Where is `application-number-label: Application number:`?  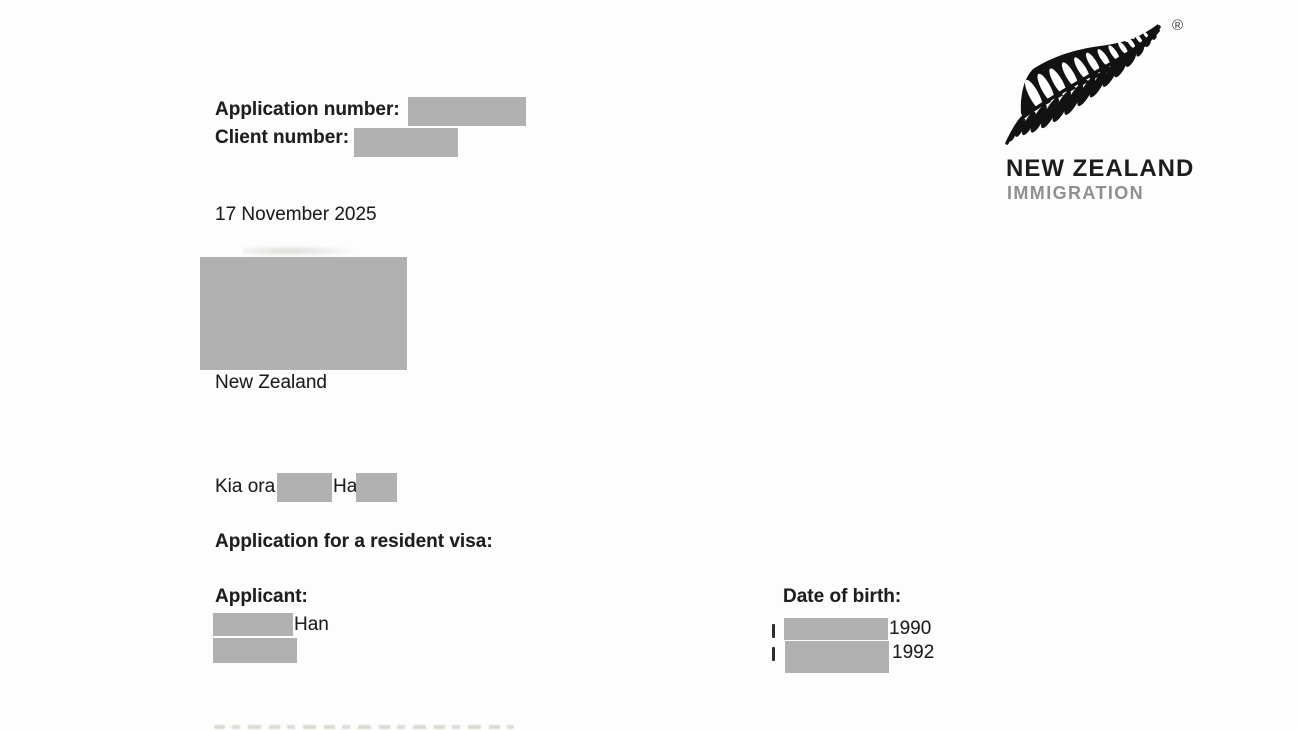
application-number-label: Application number: is located at coordinates (307, 109).